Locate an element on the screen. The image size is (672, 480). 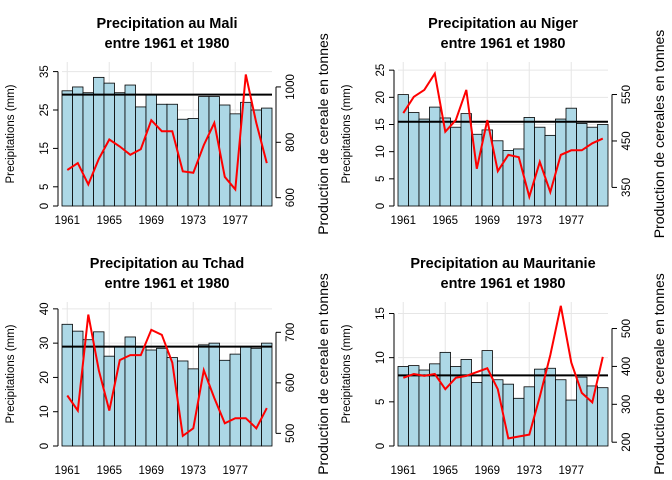
right-axis: 600 800 1000 is located at coordinates (286, 140).